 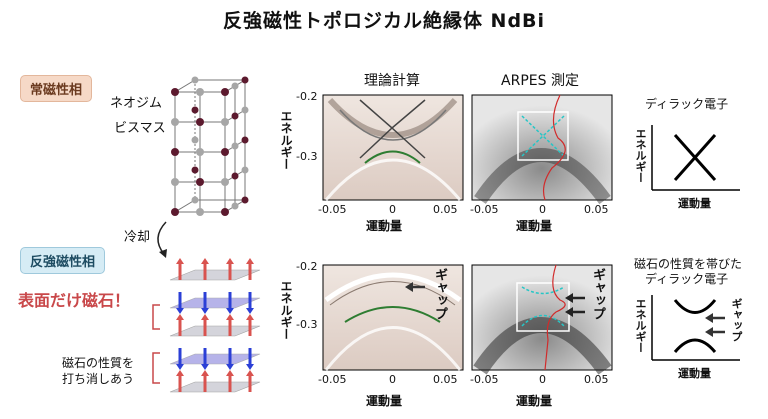 I want to click on gap-arrows-arpes, so click(x=575, y=305).